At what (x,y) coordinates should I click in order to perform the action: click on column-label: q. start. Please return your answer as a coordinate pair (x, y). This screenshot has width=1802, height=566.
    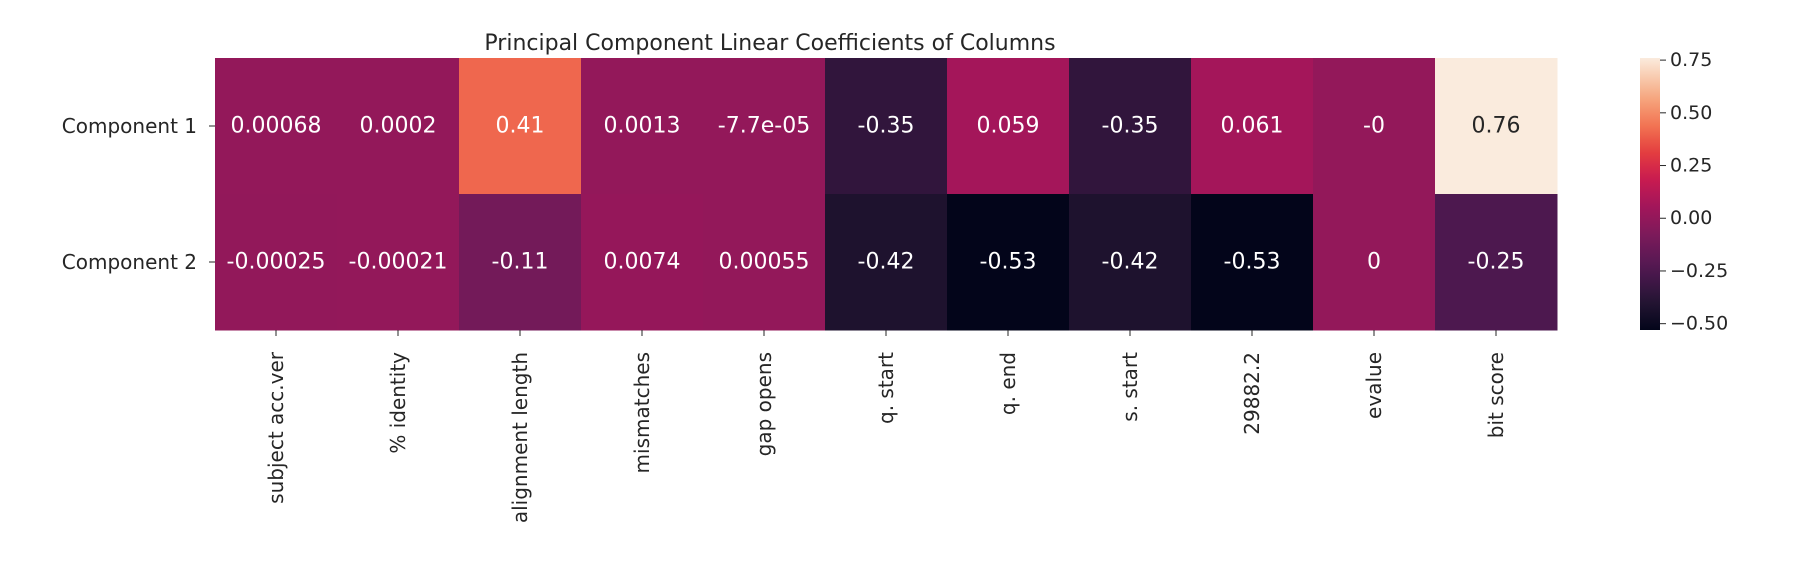
    Looking at the image, I should click on (886, 388).